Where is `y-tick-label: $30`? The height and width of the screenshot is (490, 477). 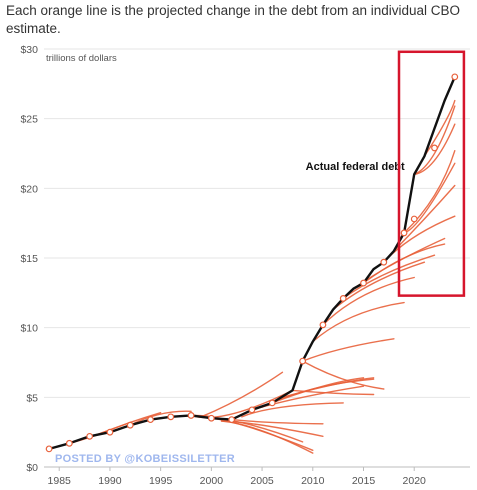 y-tick-label: $30 is located at coordinates (29, 50).